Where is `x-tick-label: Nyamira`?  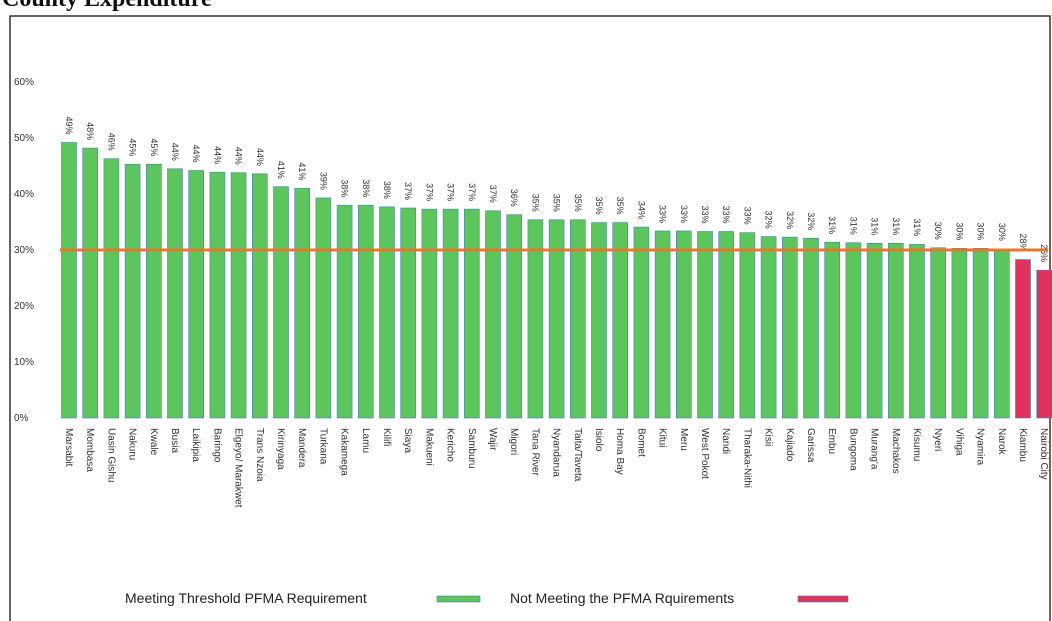 x-tick-label: Nyamira is located at coordinates (980, 447).